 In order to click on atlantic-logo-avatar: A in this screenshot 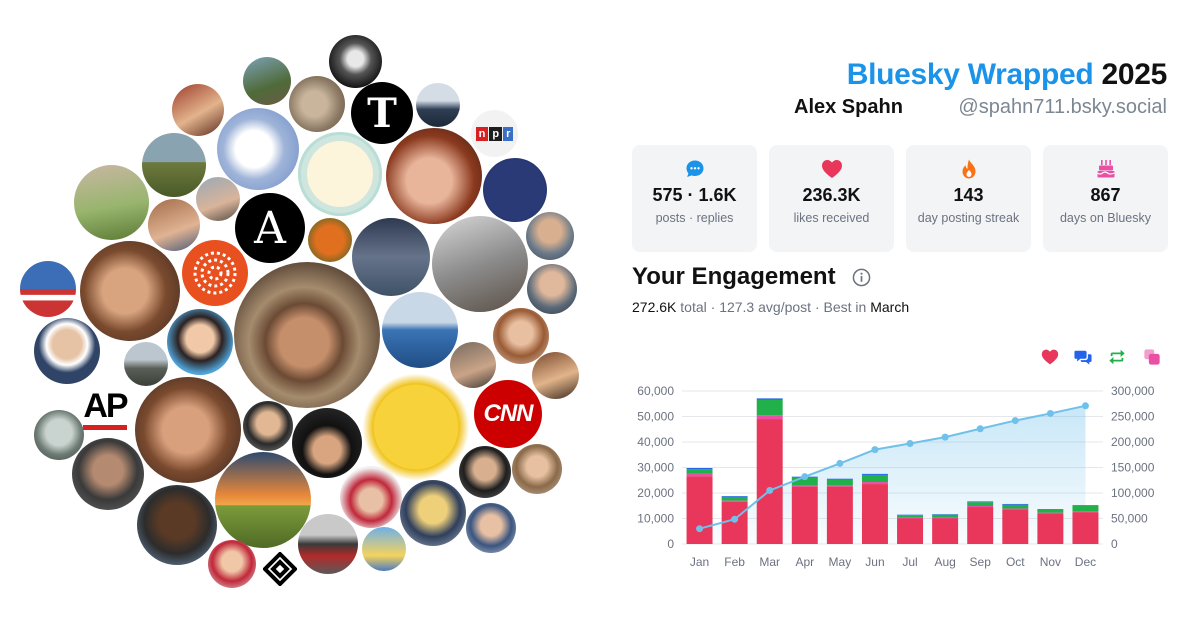, I will do `click(270, 228)`.